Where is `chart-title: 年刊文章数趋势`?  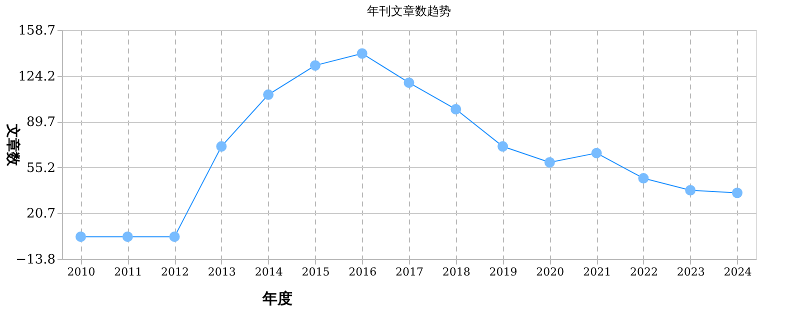 chart-title: 年刊文章数趋势 is located at coordinates (409, 11).